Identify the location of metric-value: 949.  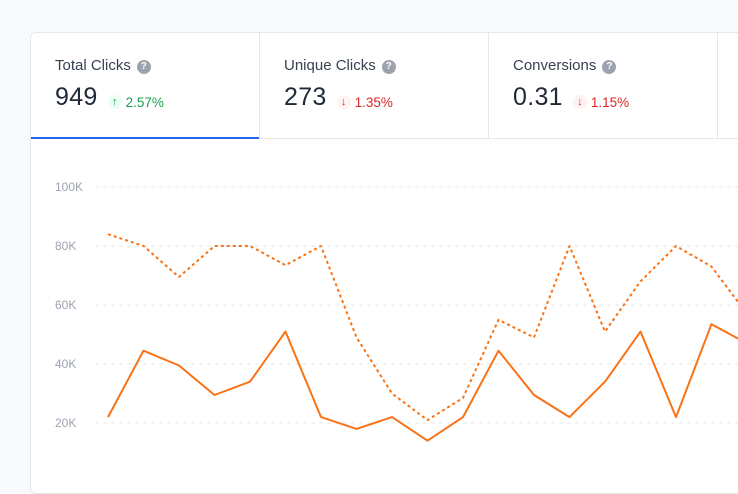
(76, 97).